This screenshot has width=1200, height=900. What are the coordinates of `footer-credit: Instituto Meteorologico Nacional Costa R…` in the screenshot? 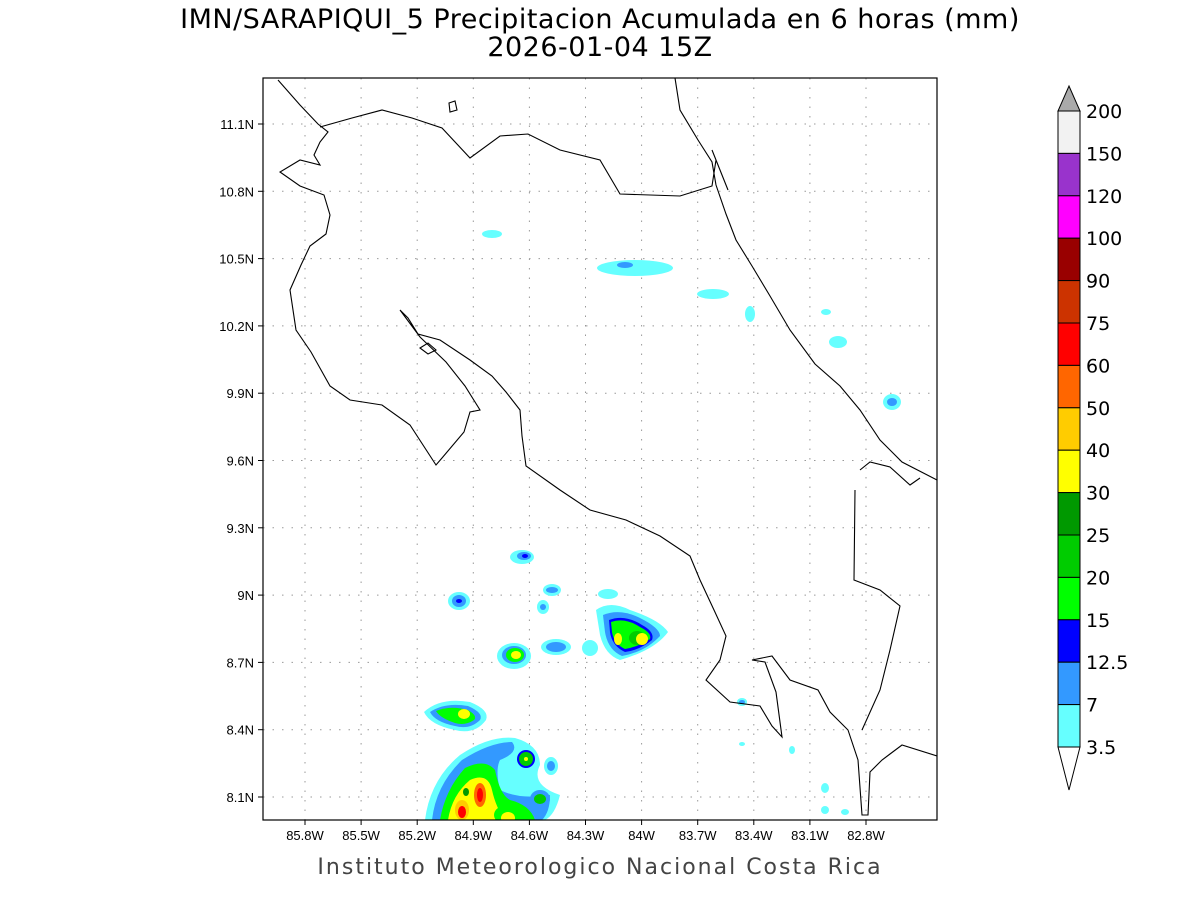 It's located at (600, 867).